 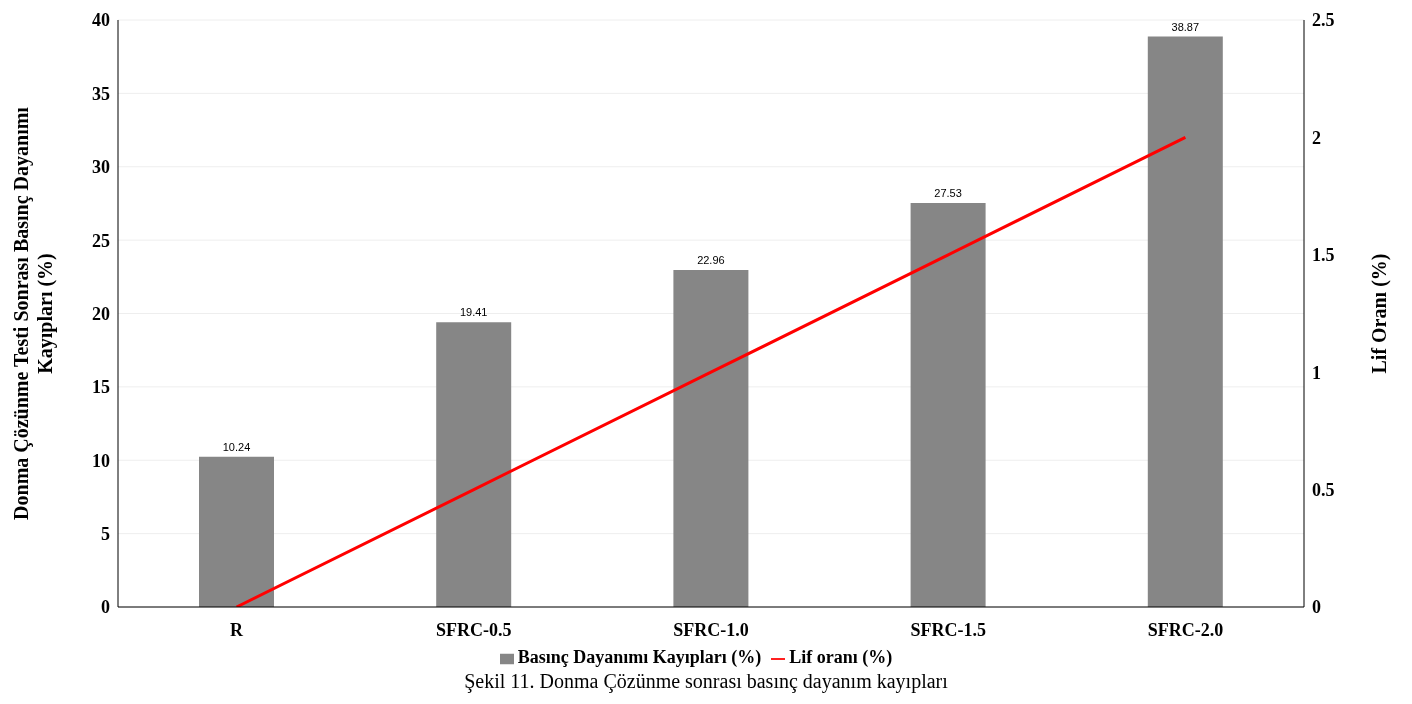 What do you see at coordinates (1380, 313) in the screenshot?
I see `y2-axis-title: Lif Oranı (%)` at bounding box center [1380, 313].